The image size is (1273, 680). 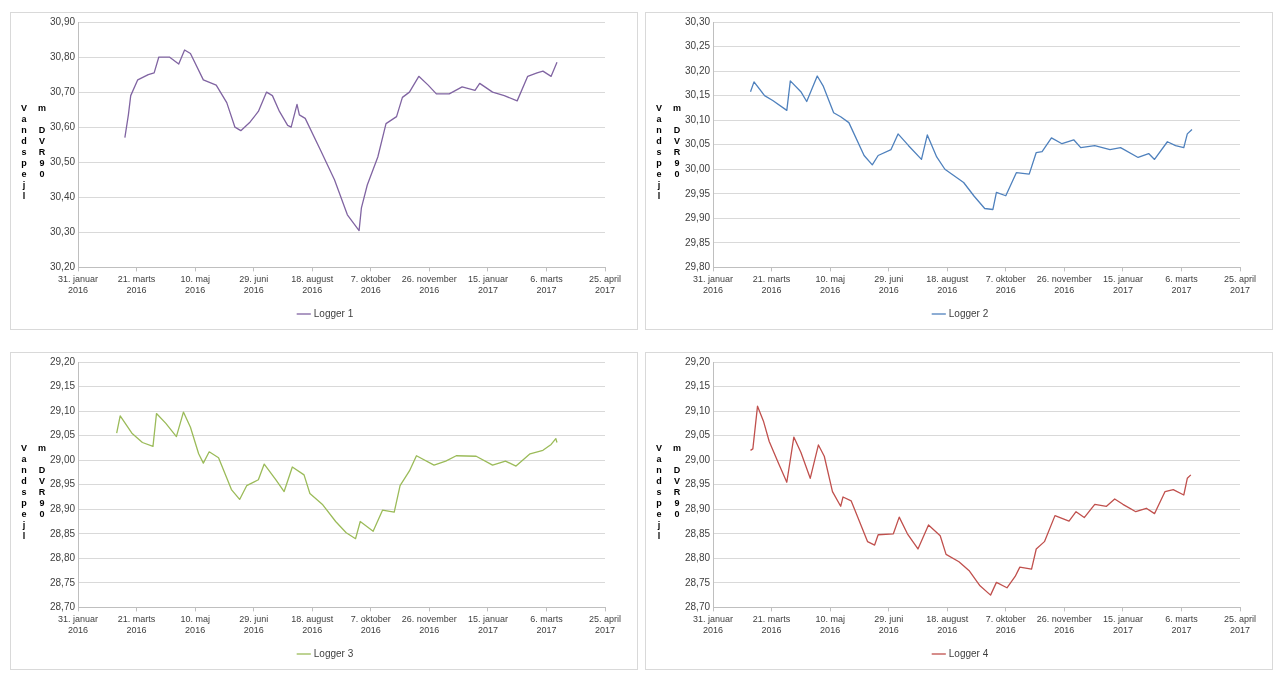 I want to click on y-tick-label: 30,90, so click(x=62, y=21).